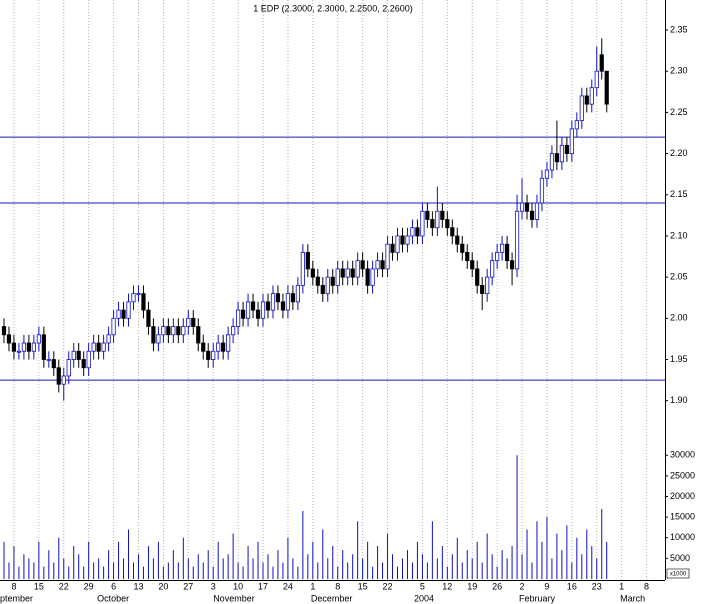 The height and width of the screenshot is (604, 705). I want to click on x-tick-label: 10, so click(238, 586).